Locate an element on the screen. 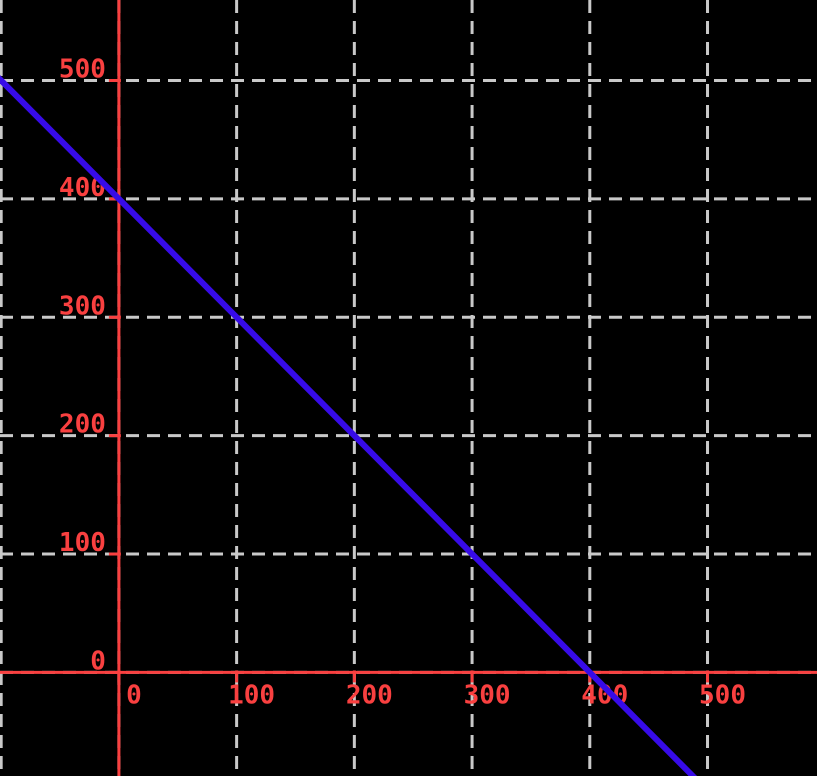  x-tick-label: 200 is located at coordinates (369, 695).